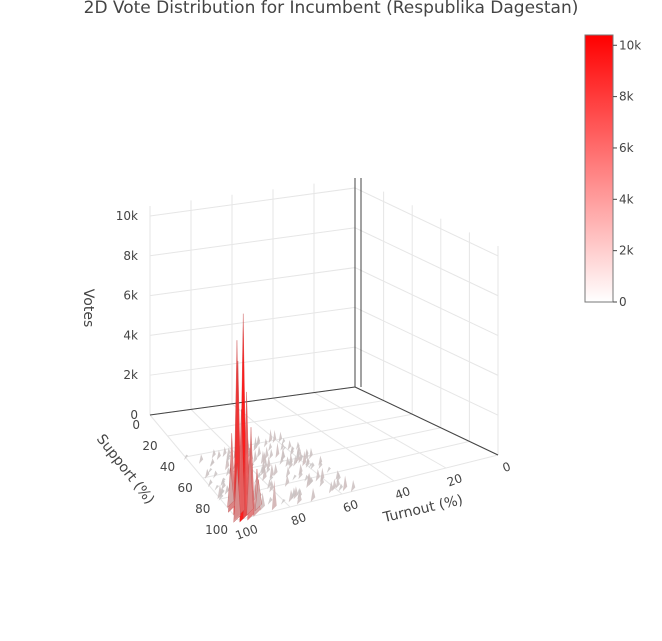 Image resolution: width=662 pixels, height=641 pixels. What do you see at coordinates (88, 308) in the screenshot?
I see `z-axis-title: Votes` at bounding box center [88, 308].